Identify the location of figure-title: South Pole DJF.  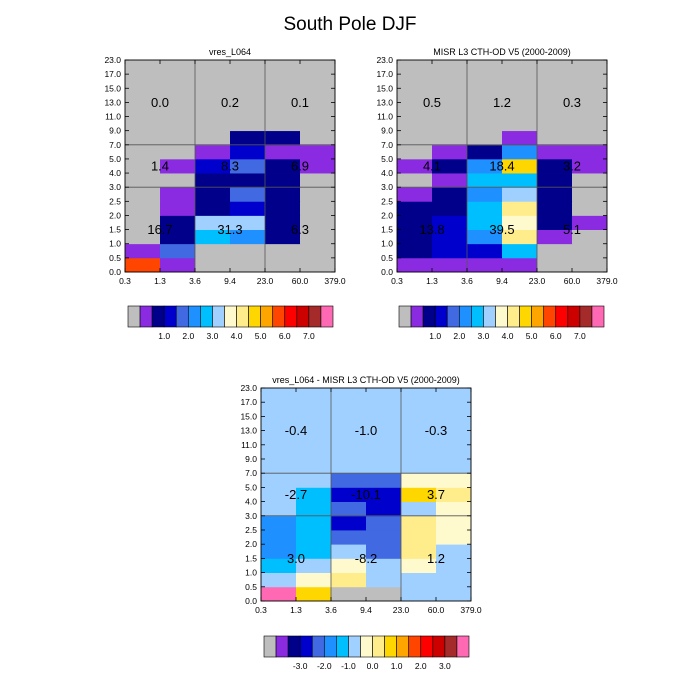
(349, 24).